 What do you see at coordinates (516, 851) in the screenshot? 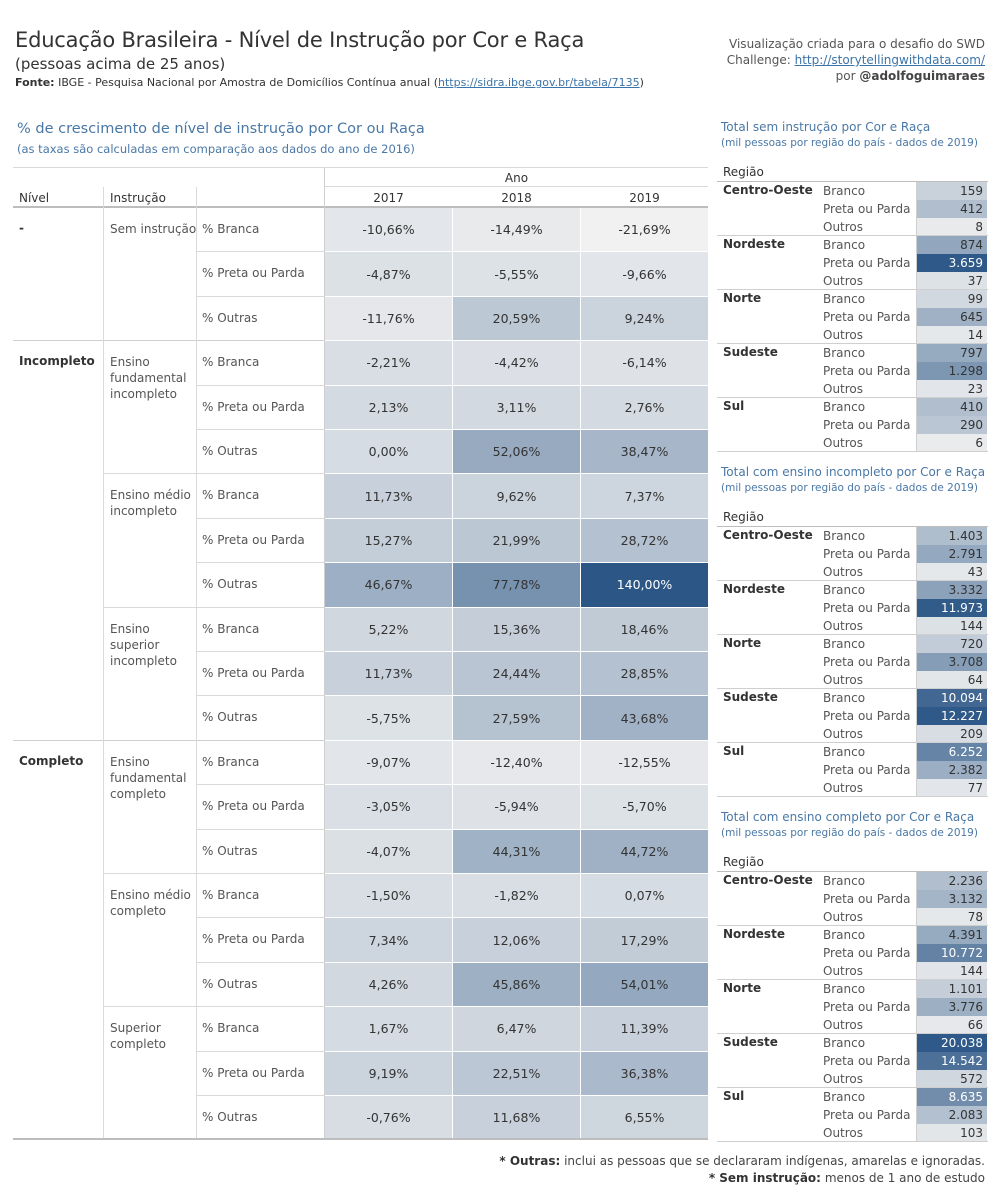
I see `heatmap-cell: 44,31%` at bounding box center [516, 851].